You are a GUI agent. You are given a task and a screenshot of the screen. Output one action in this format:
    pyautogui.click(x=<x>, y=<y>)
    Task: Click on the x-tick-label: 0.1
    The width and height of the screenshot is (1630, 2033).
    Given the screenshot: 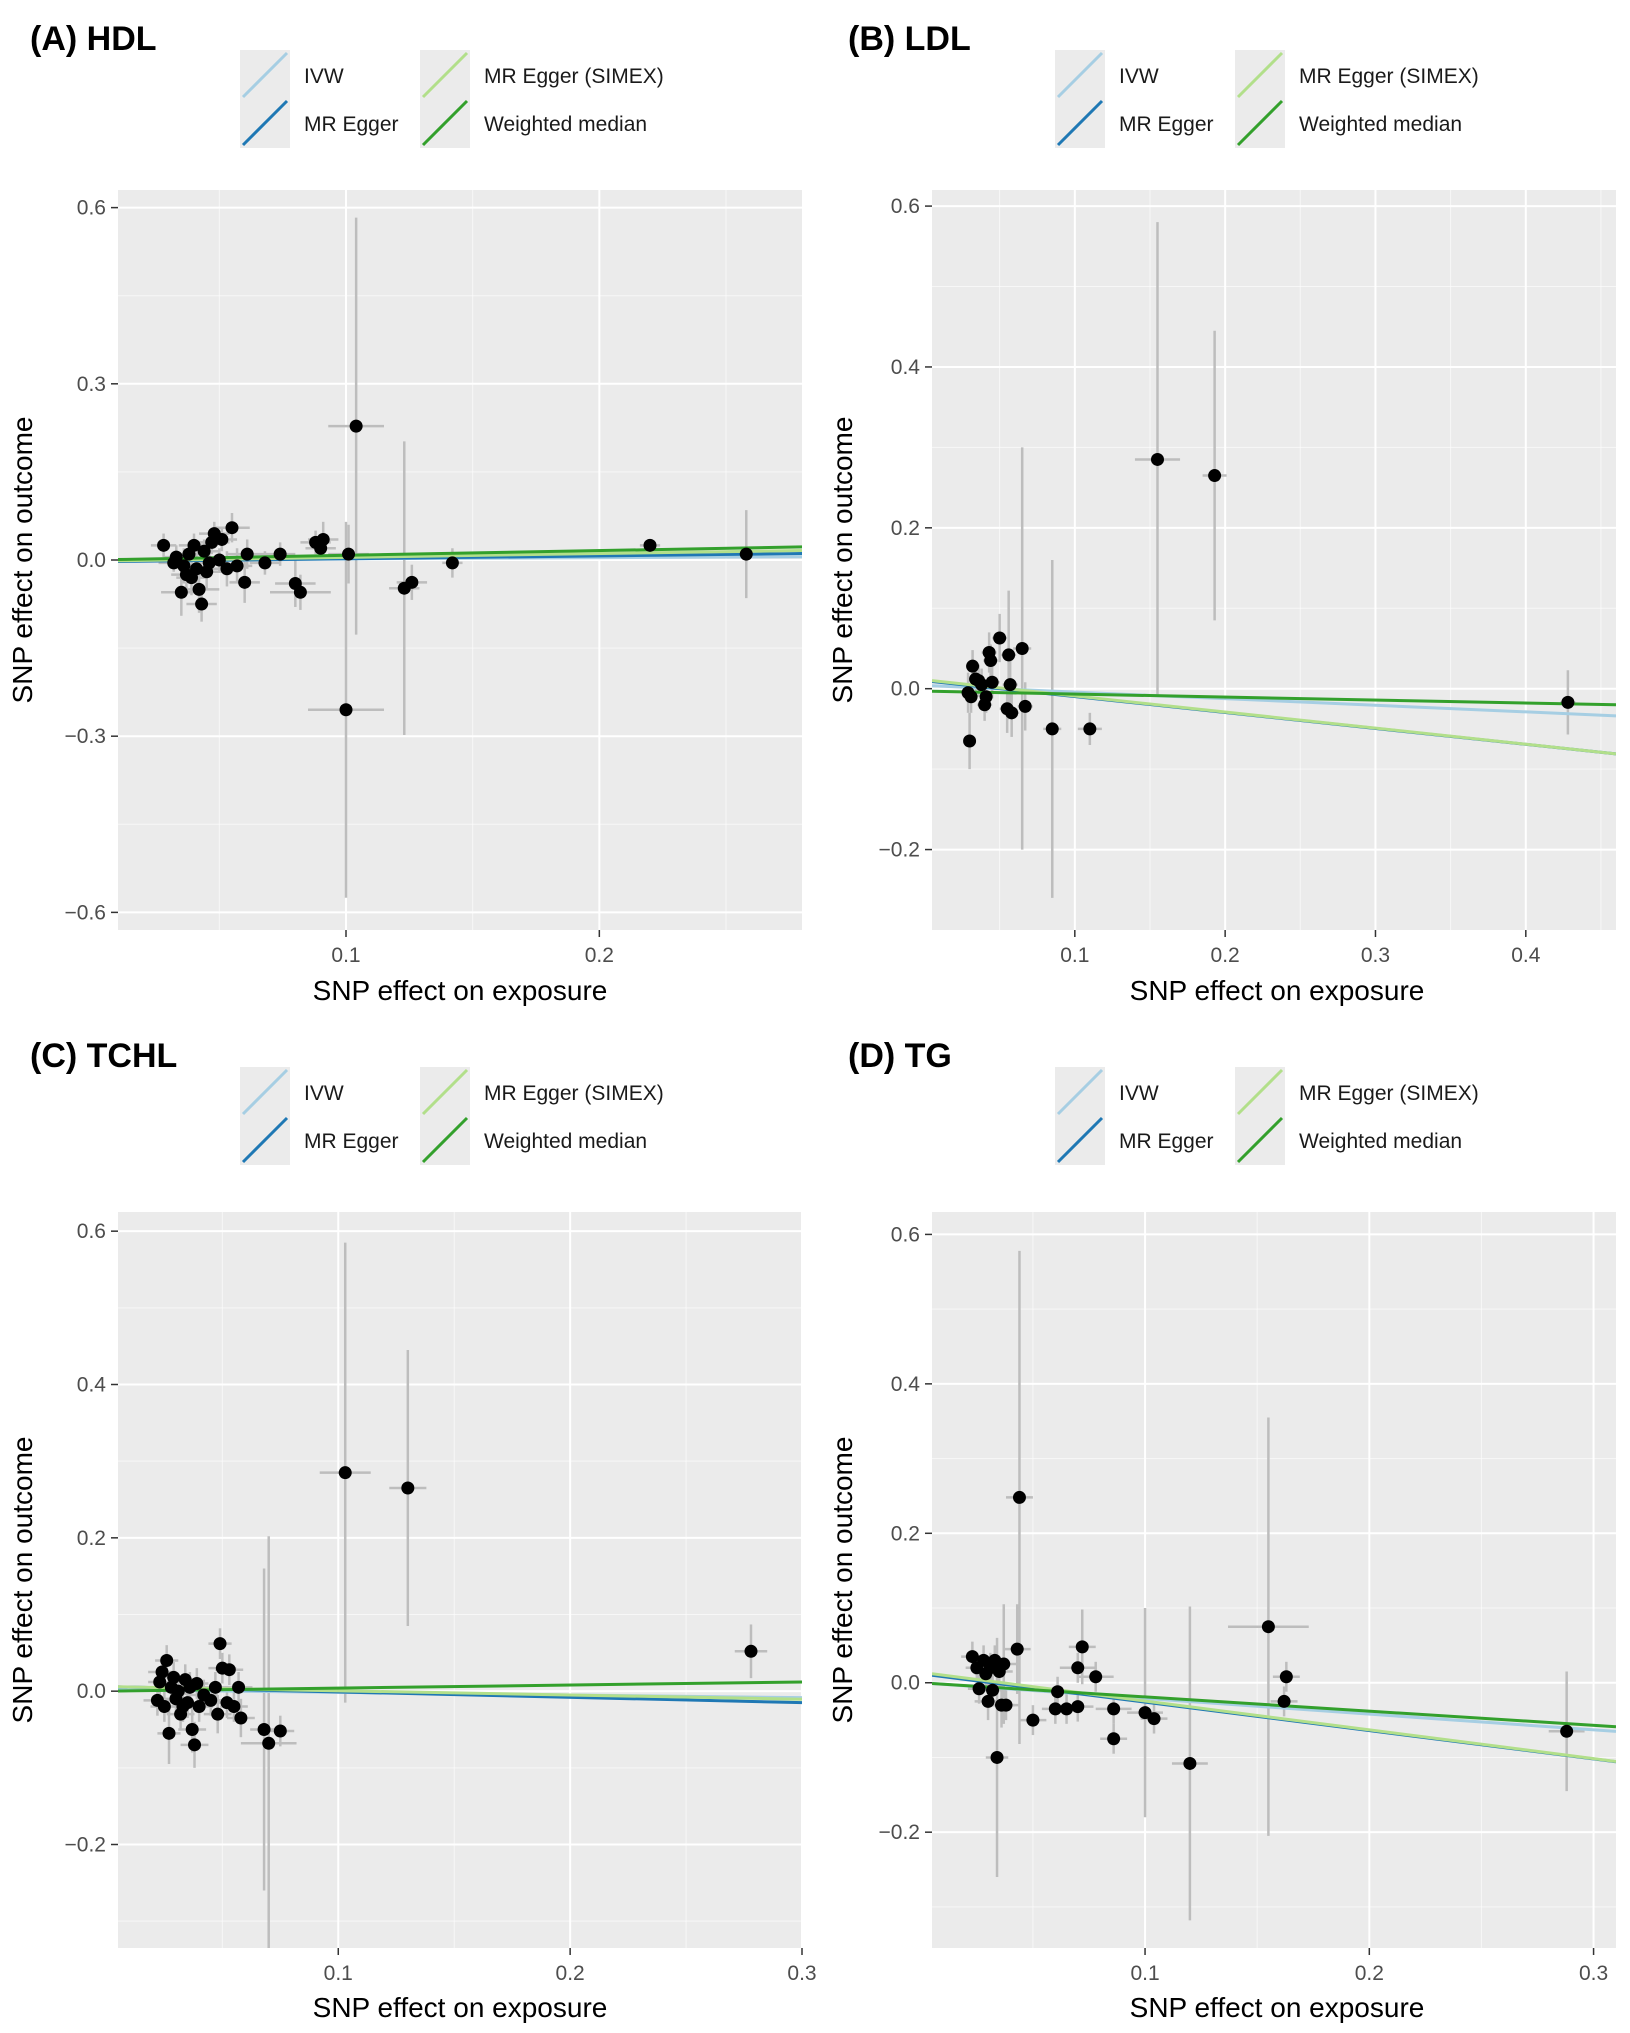 What is the action you would take?
    pyautogui.click(x=345, y=955)
    